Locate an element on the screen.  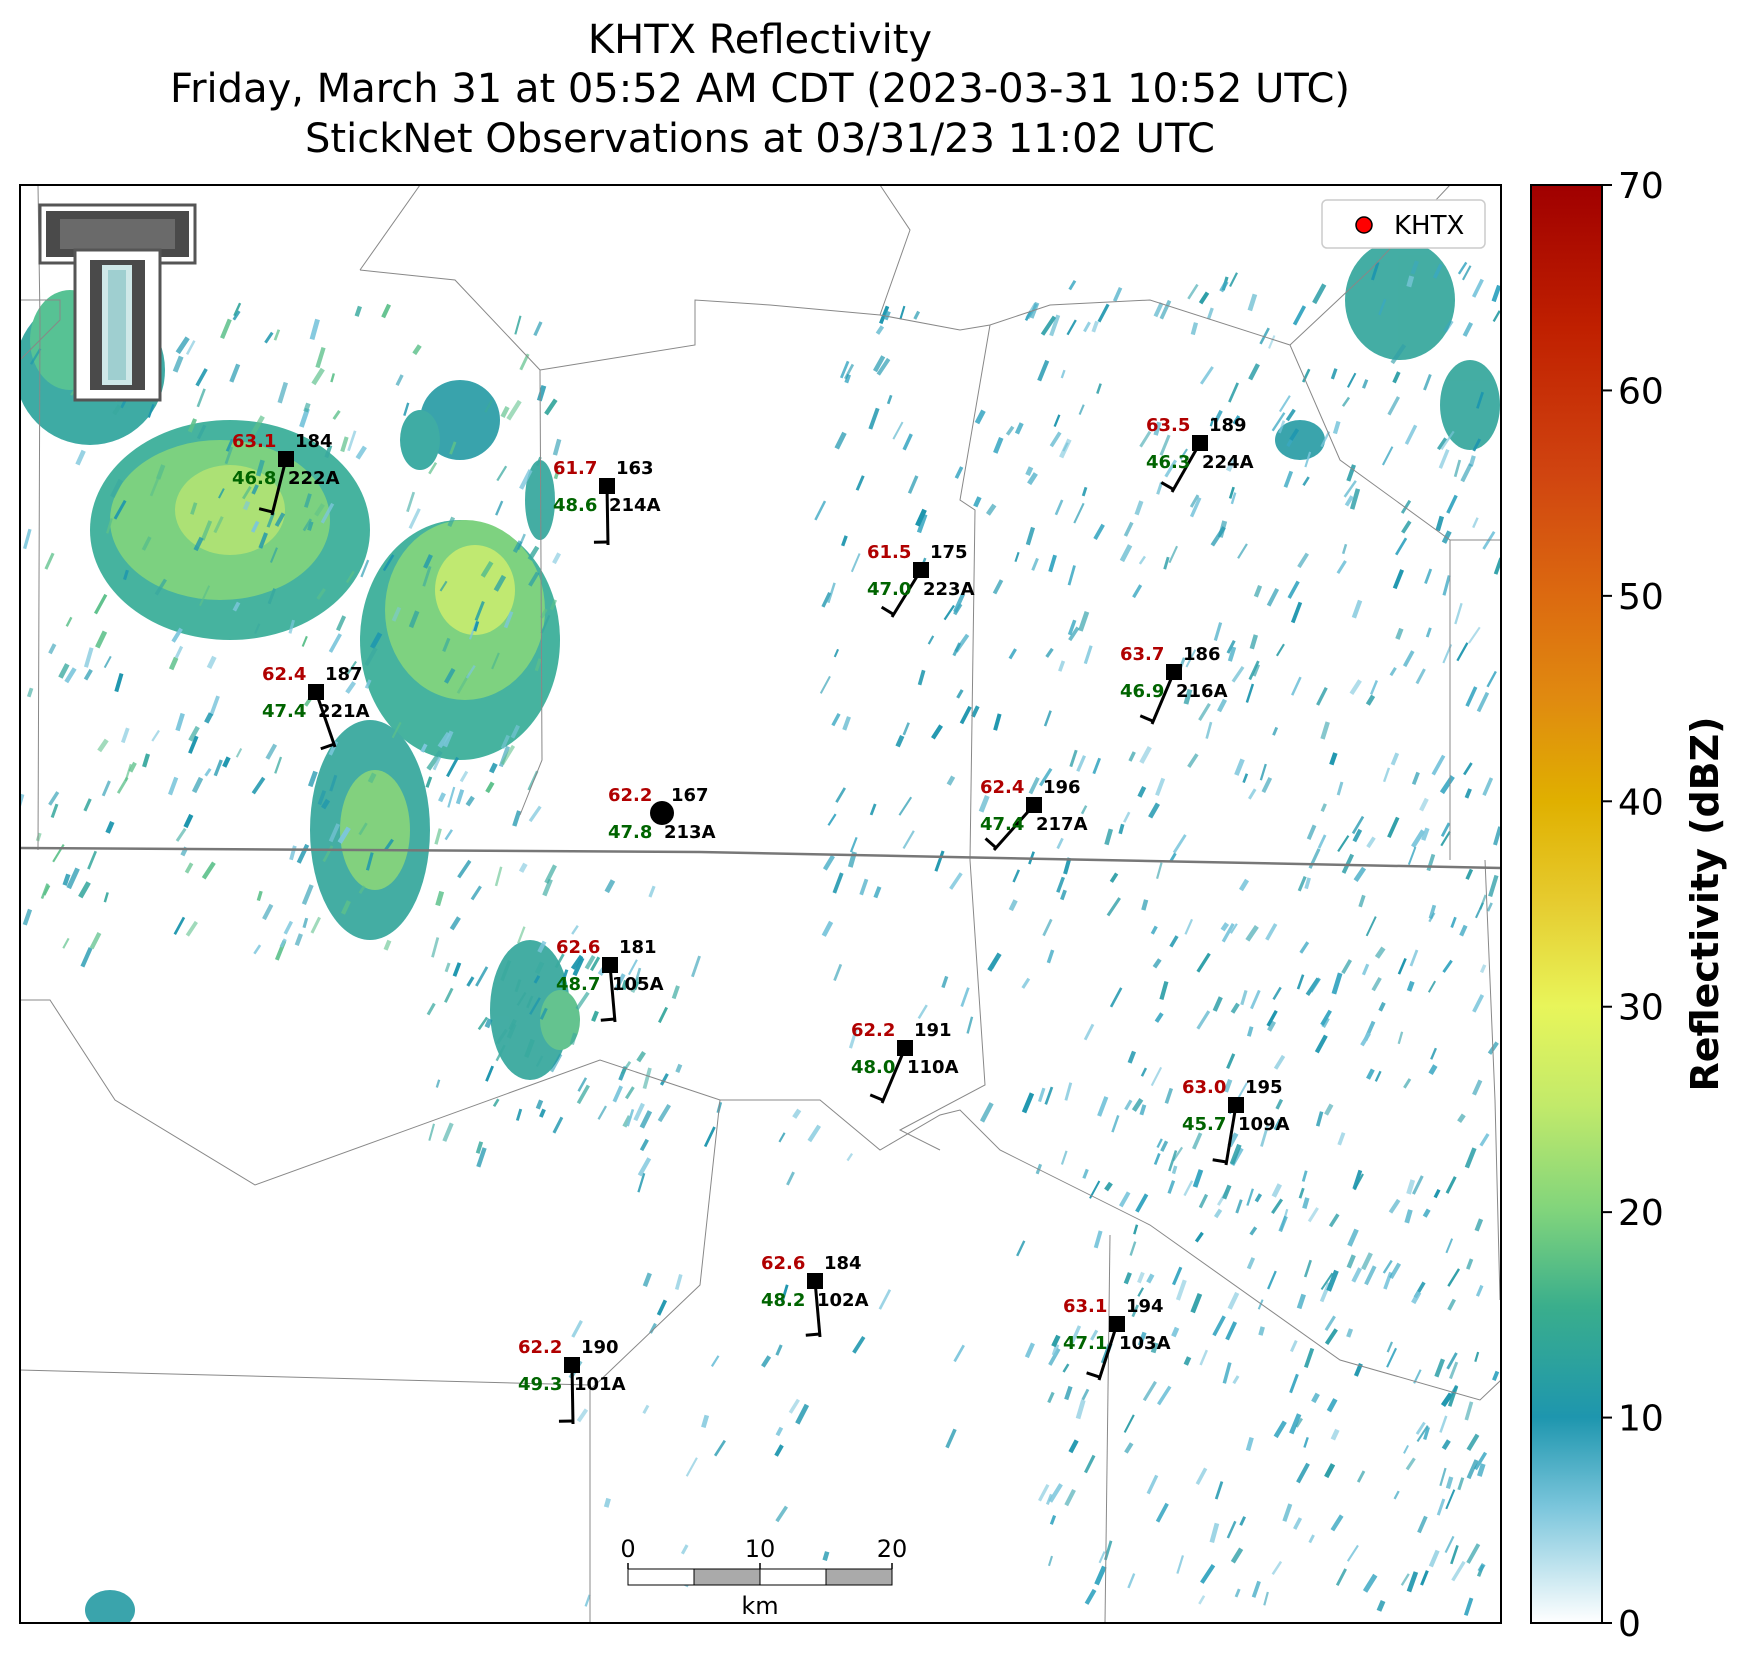
texas-tech-double-t-logo is located at coordinates (117, 302).